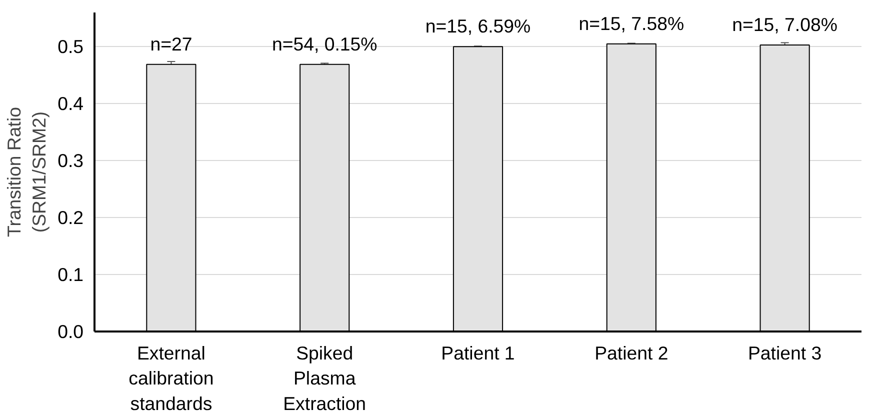 Image resolution: width=871 pixels, height=416 pixels. Describe the element at coordinates (71, 331) in the screenshot. I see `y-tick-label: 0.0` at that location.